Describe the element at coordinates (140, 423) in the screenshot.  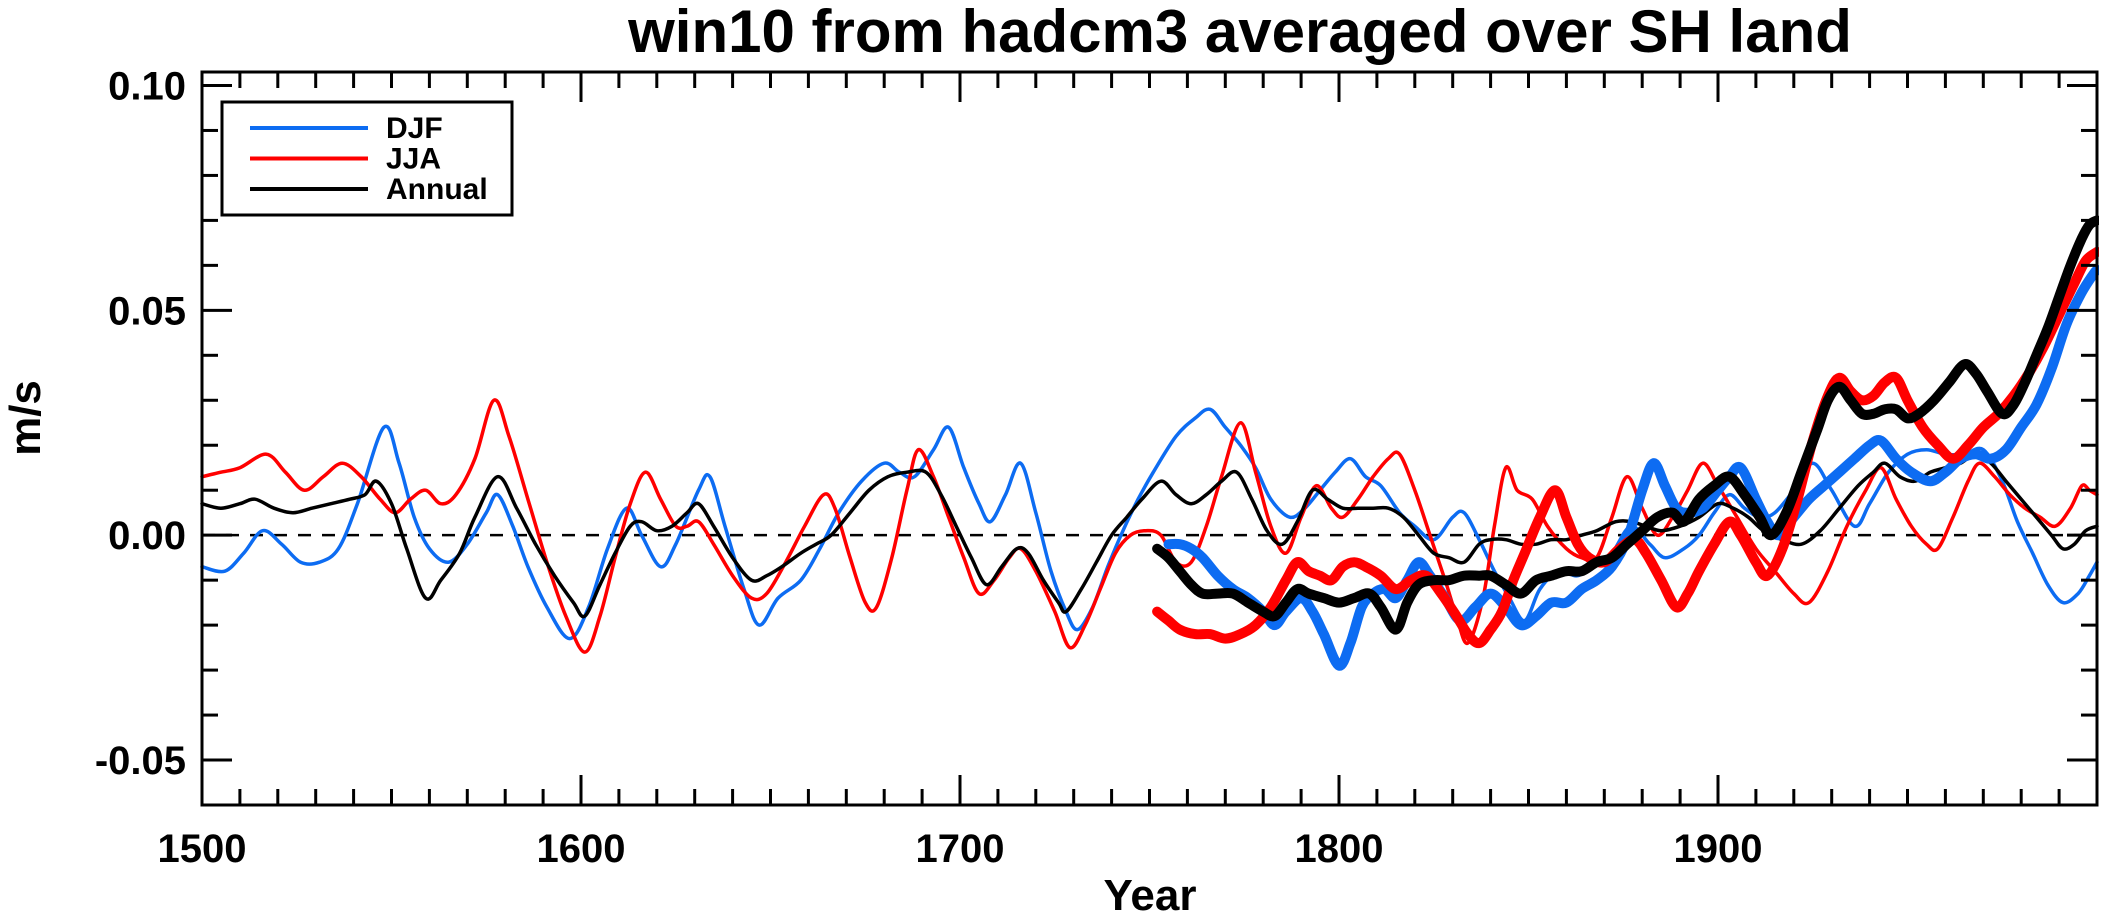
I see `y-tick-labels: 0.10 0.05 0.00 -0.05` at that location.